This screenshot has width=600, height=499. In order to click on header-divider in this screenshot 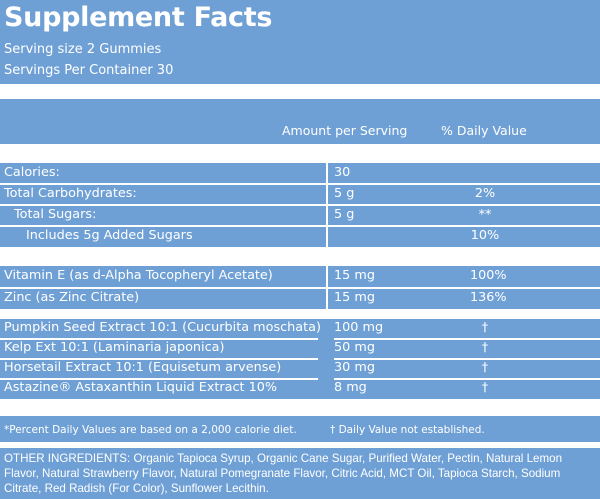, I will do `click(300, 153)`.